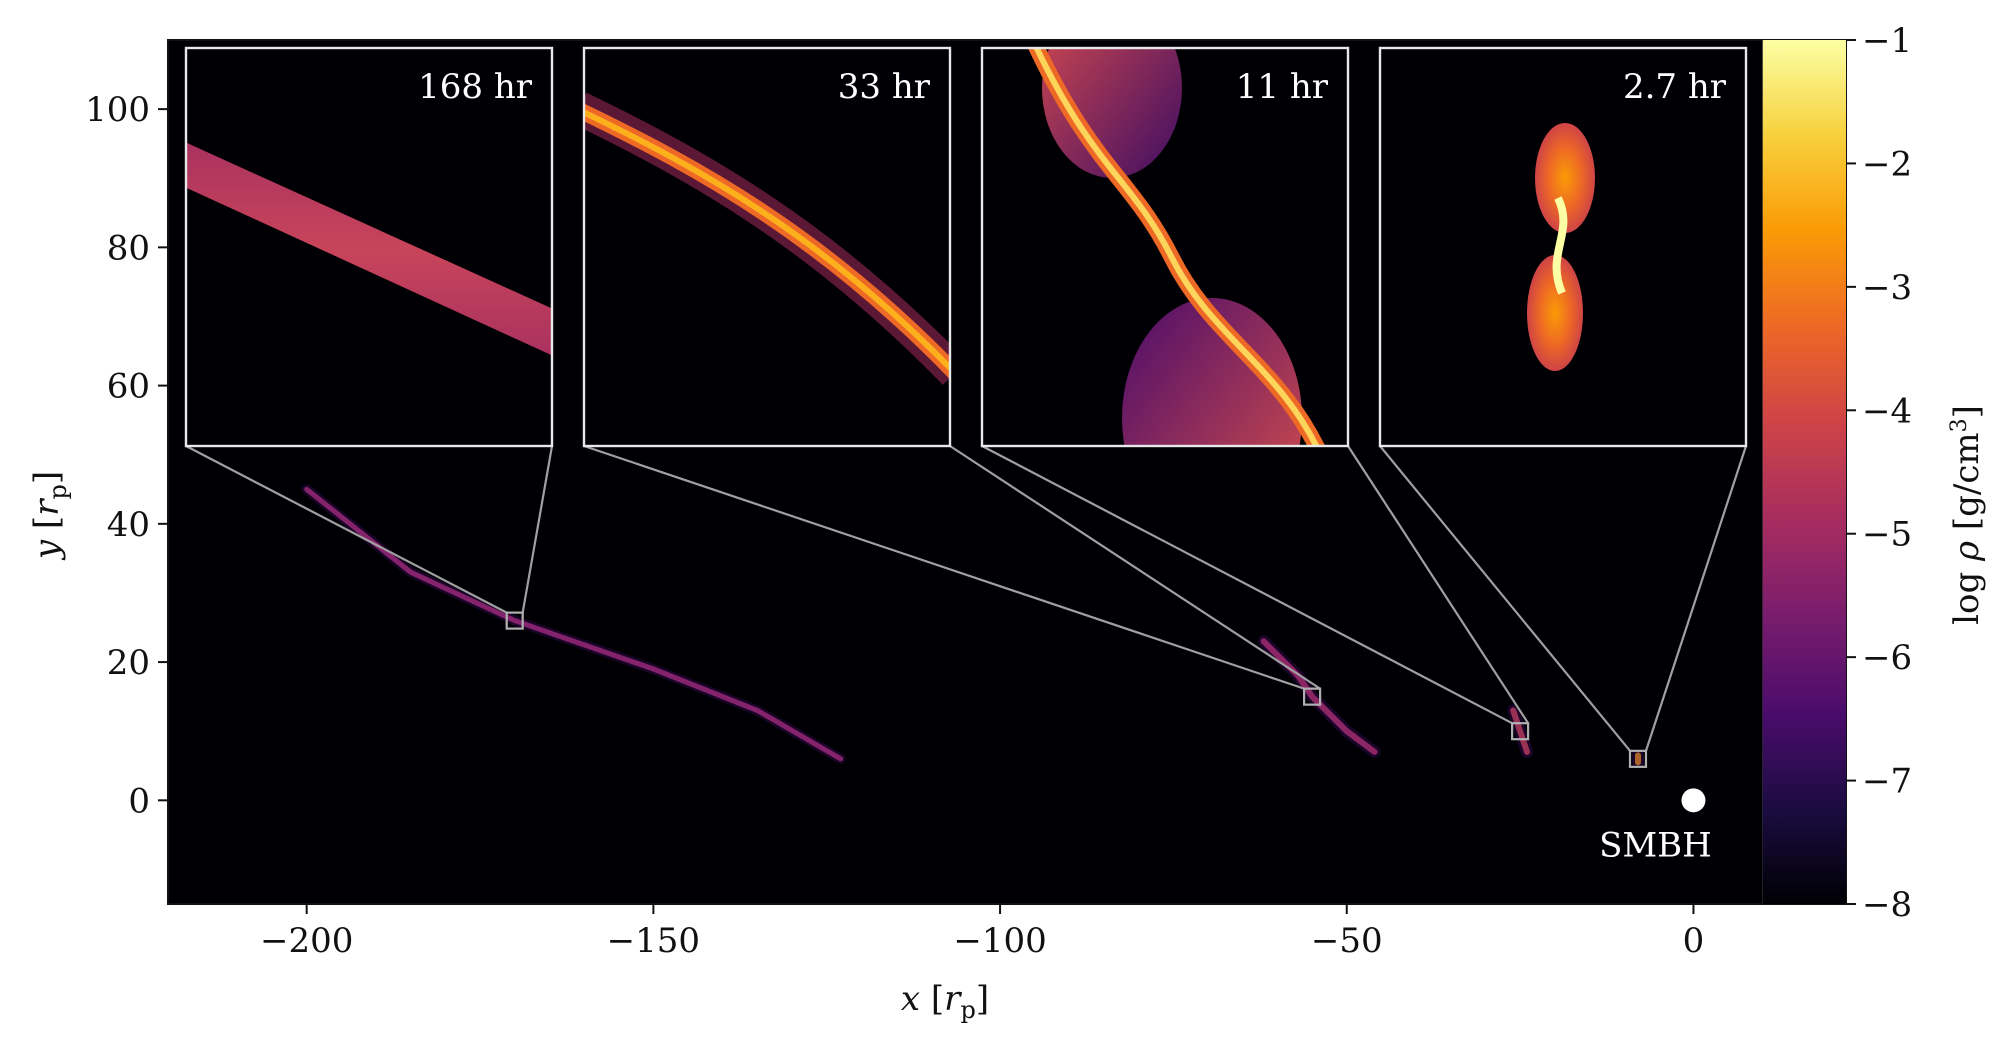 This screenshot has width=2002, height=1046. I want to click on colorbar: −1 −2 −3 −4 −5 −6 −7 −8, so click(1837, 473).